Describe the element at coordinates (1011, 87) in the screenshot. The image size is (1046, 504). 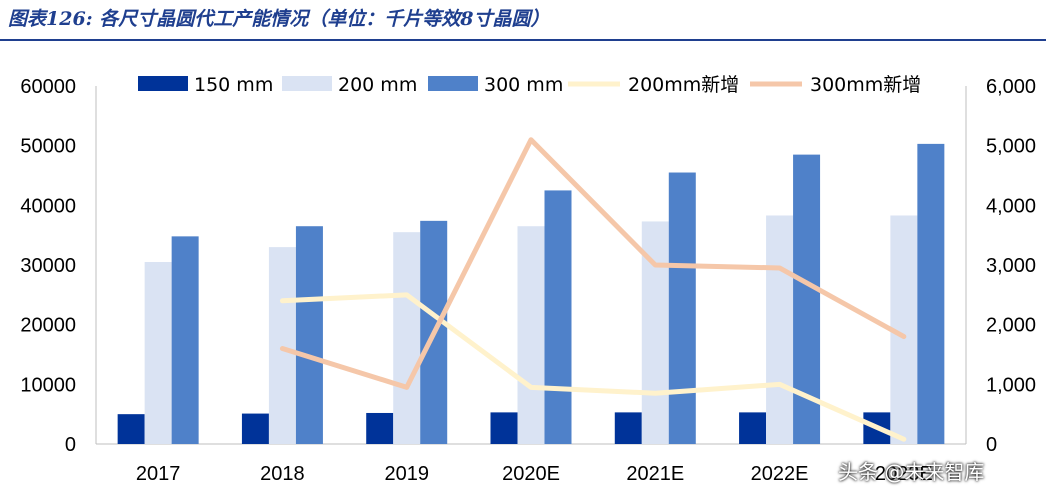
I see `y-right-tick-label: 6,000` at that location.